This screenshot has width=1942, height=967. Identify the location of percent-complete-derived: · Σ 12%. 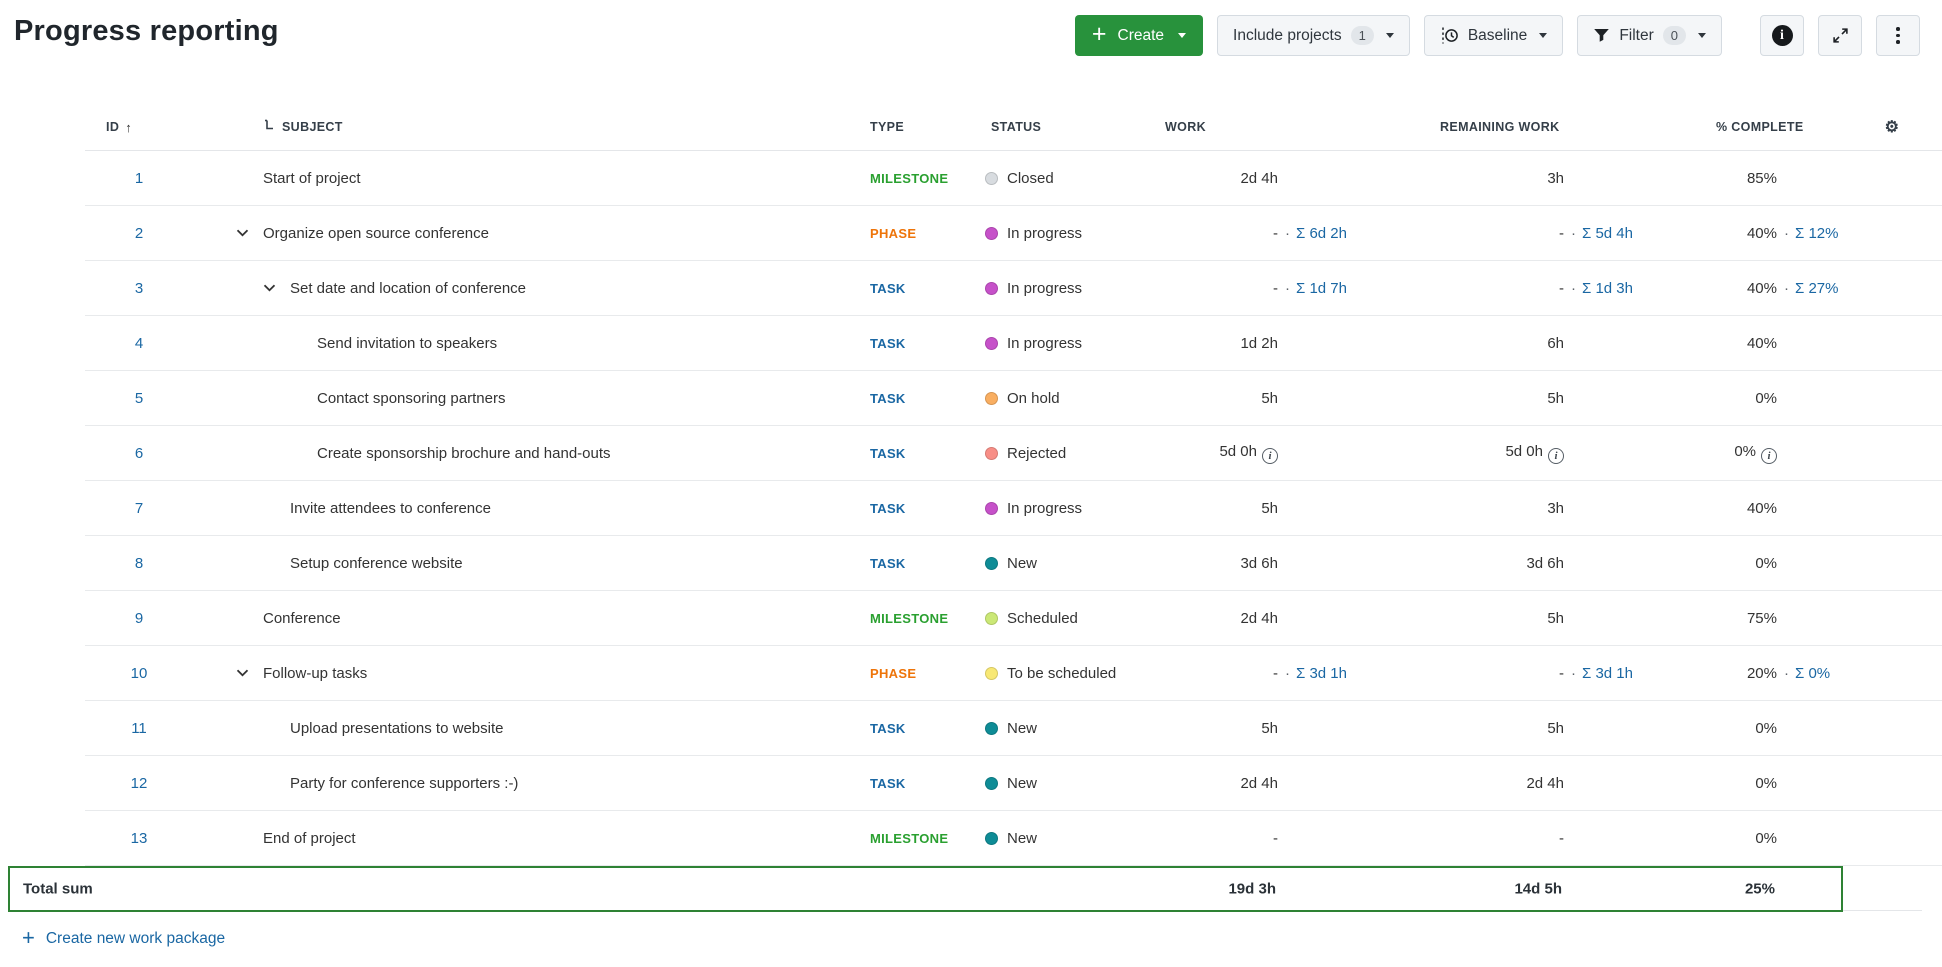
(1811, 233).